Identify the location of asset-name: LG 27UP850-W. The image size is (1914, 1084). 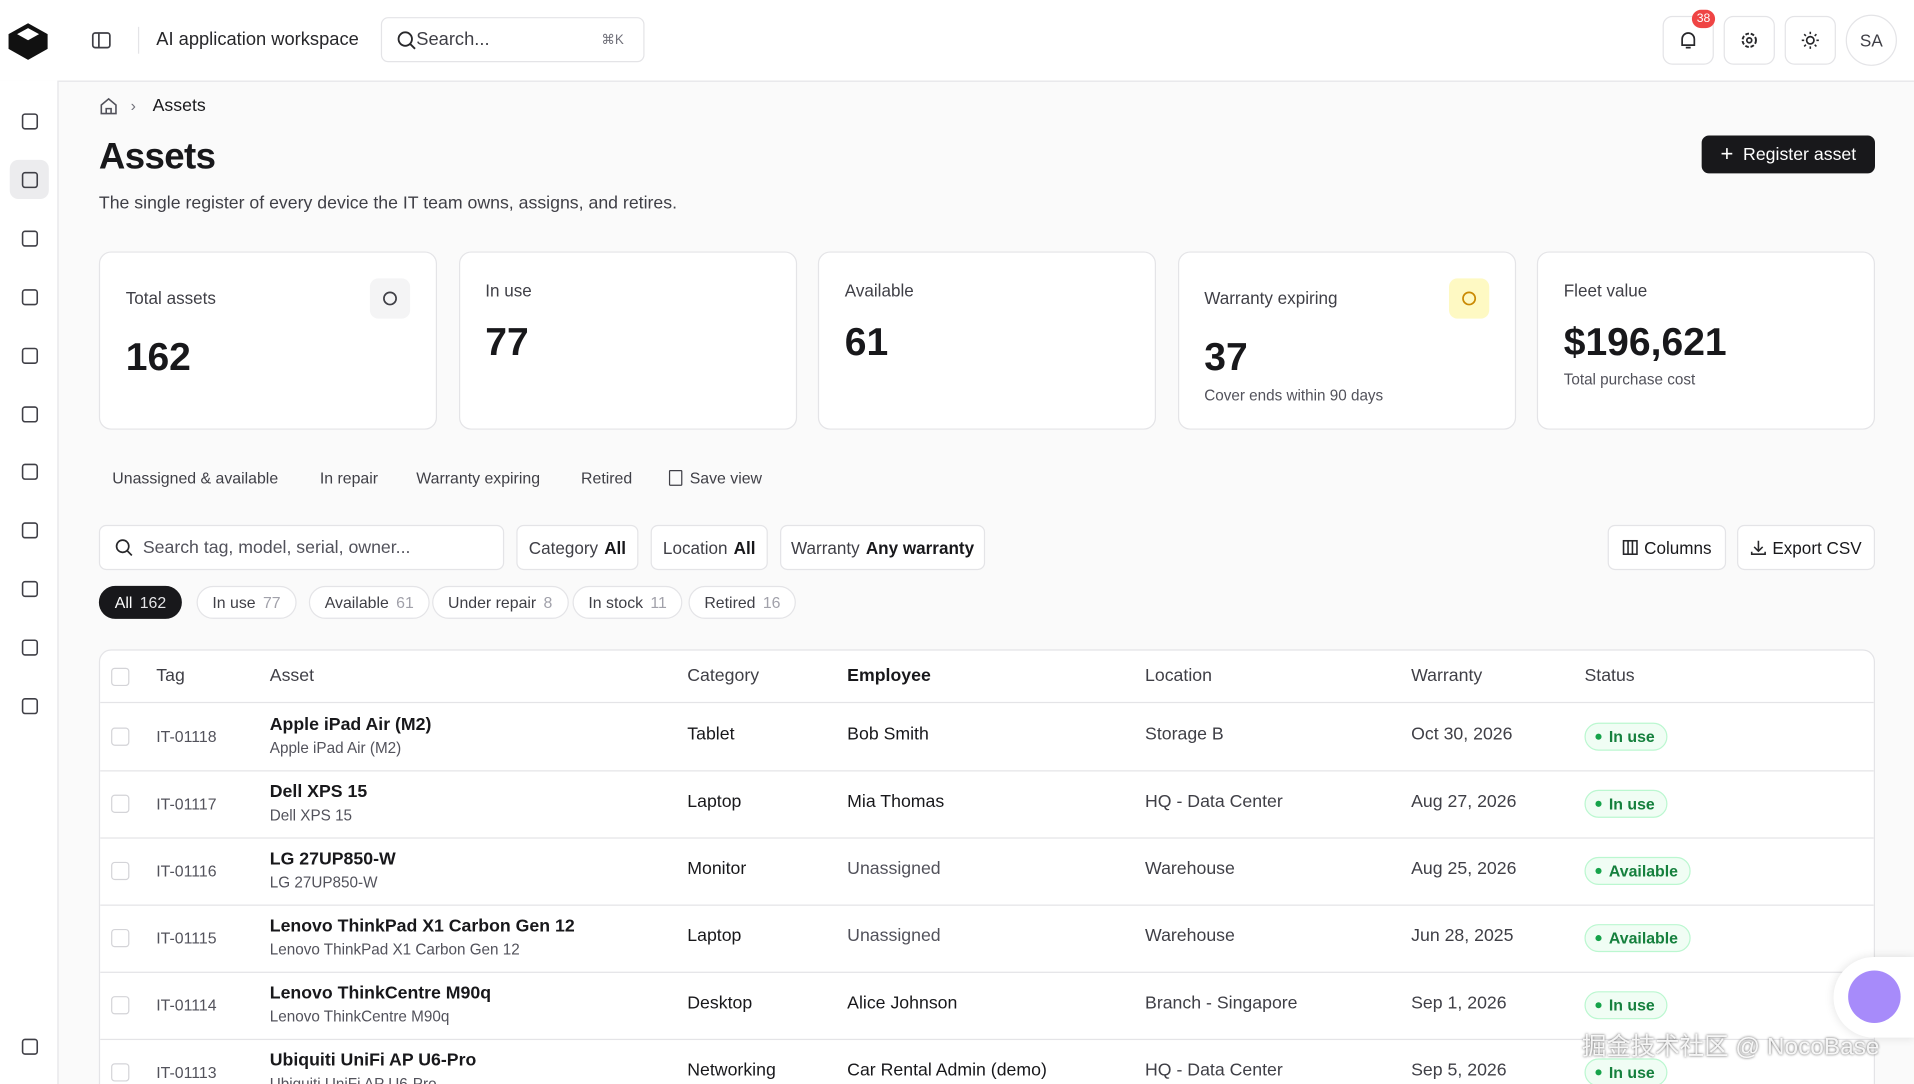
(332, 859).